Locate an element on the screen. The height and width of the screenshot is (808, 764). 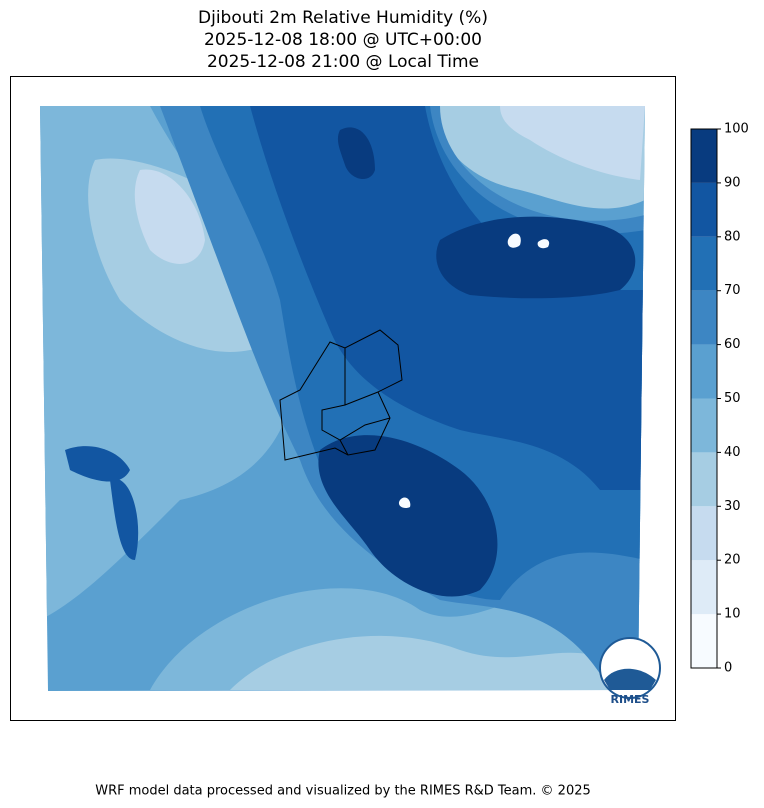
colorbar: 0 10 20 30 40 50 60 70 80 90 100 is located at coordinates (719, 399).